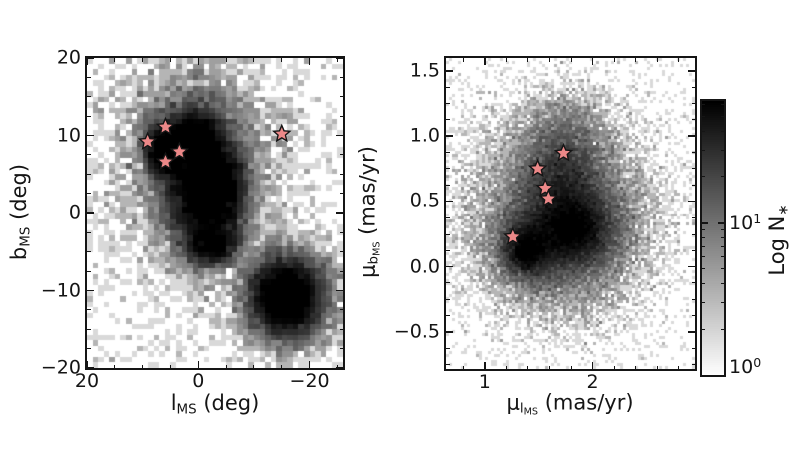  Describe the element at coordinates (586, 402) in the screenshot. I see `xlabel-rest: (mas/yr)` at that location.